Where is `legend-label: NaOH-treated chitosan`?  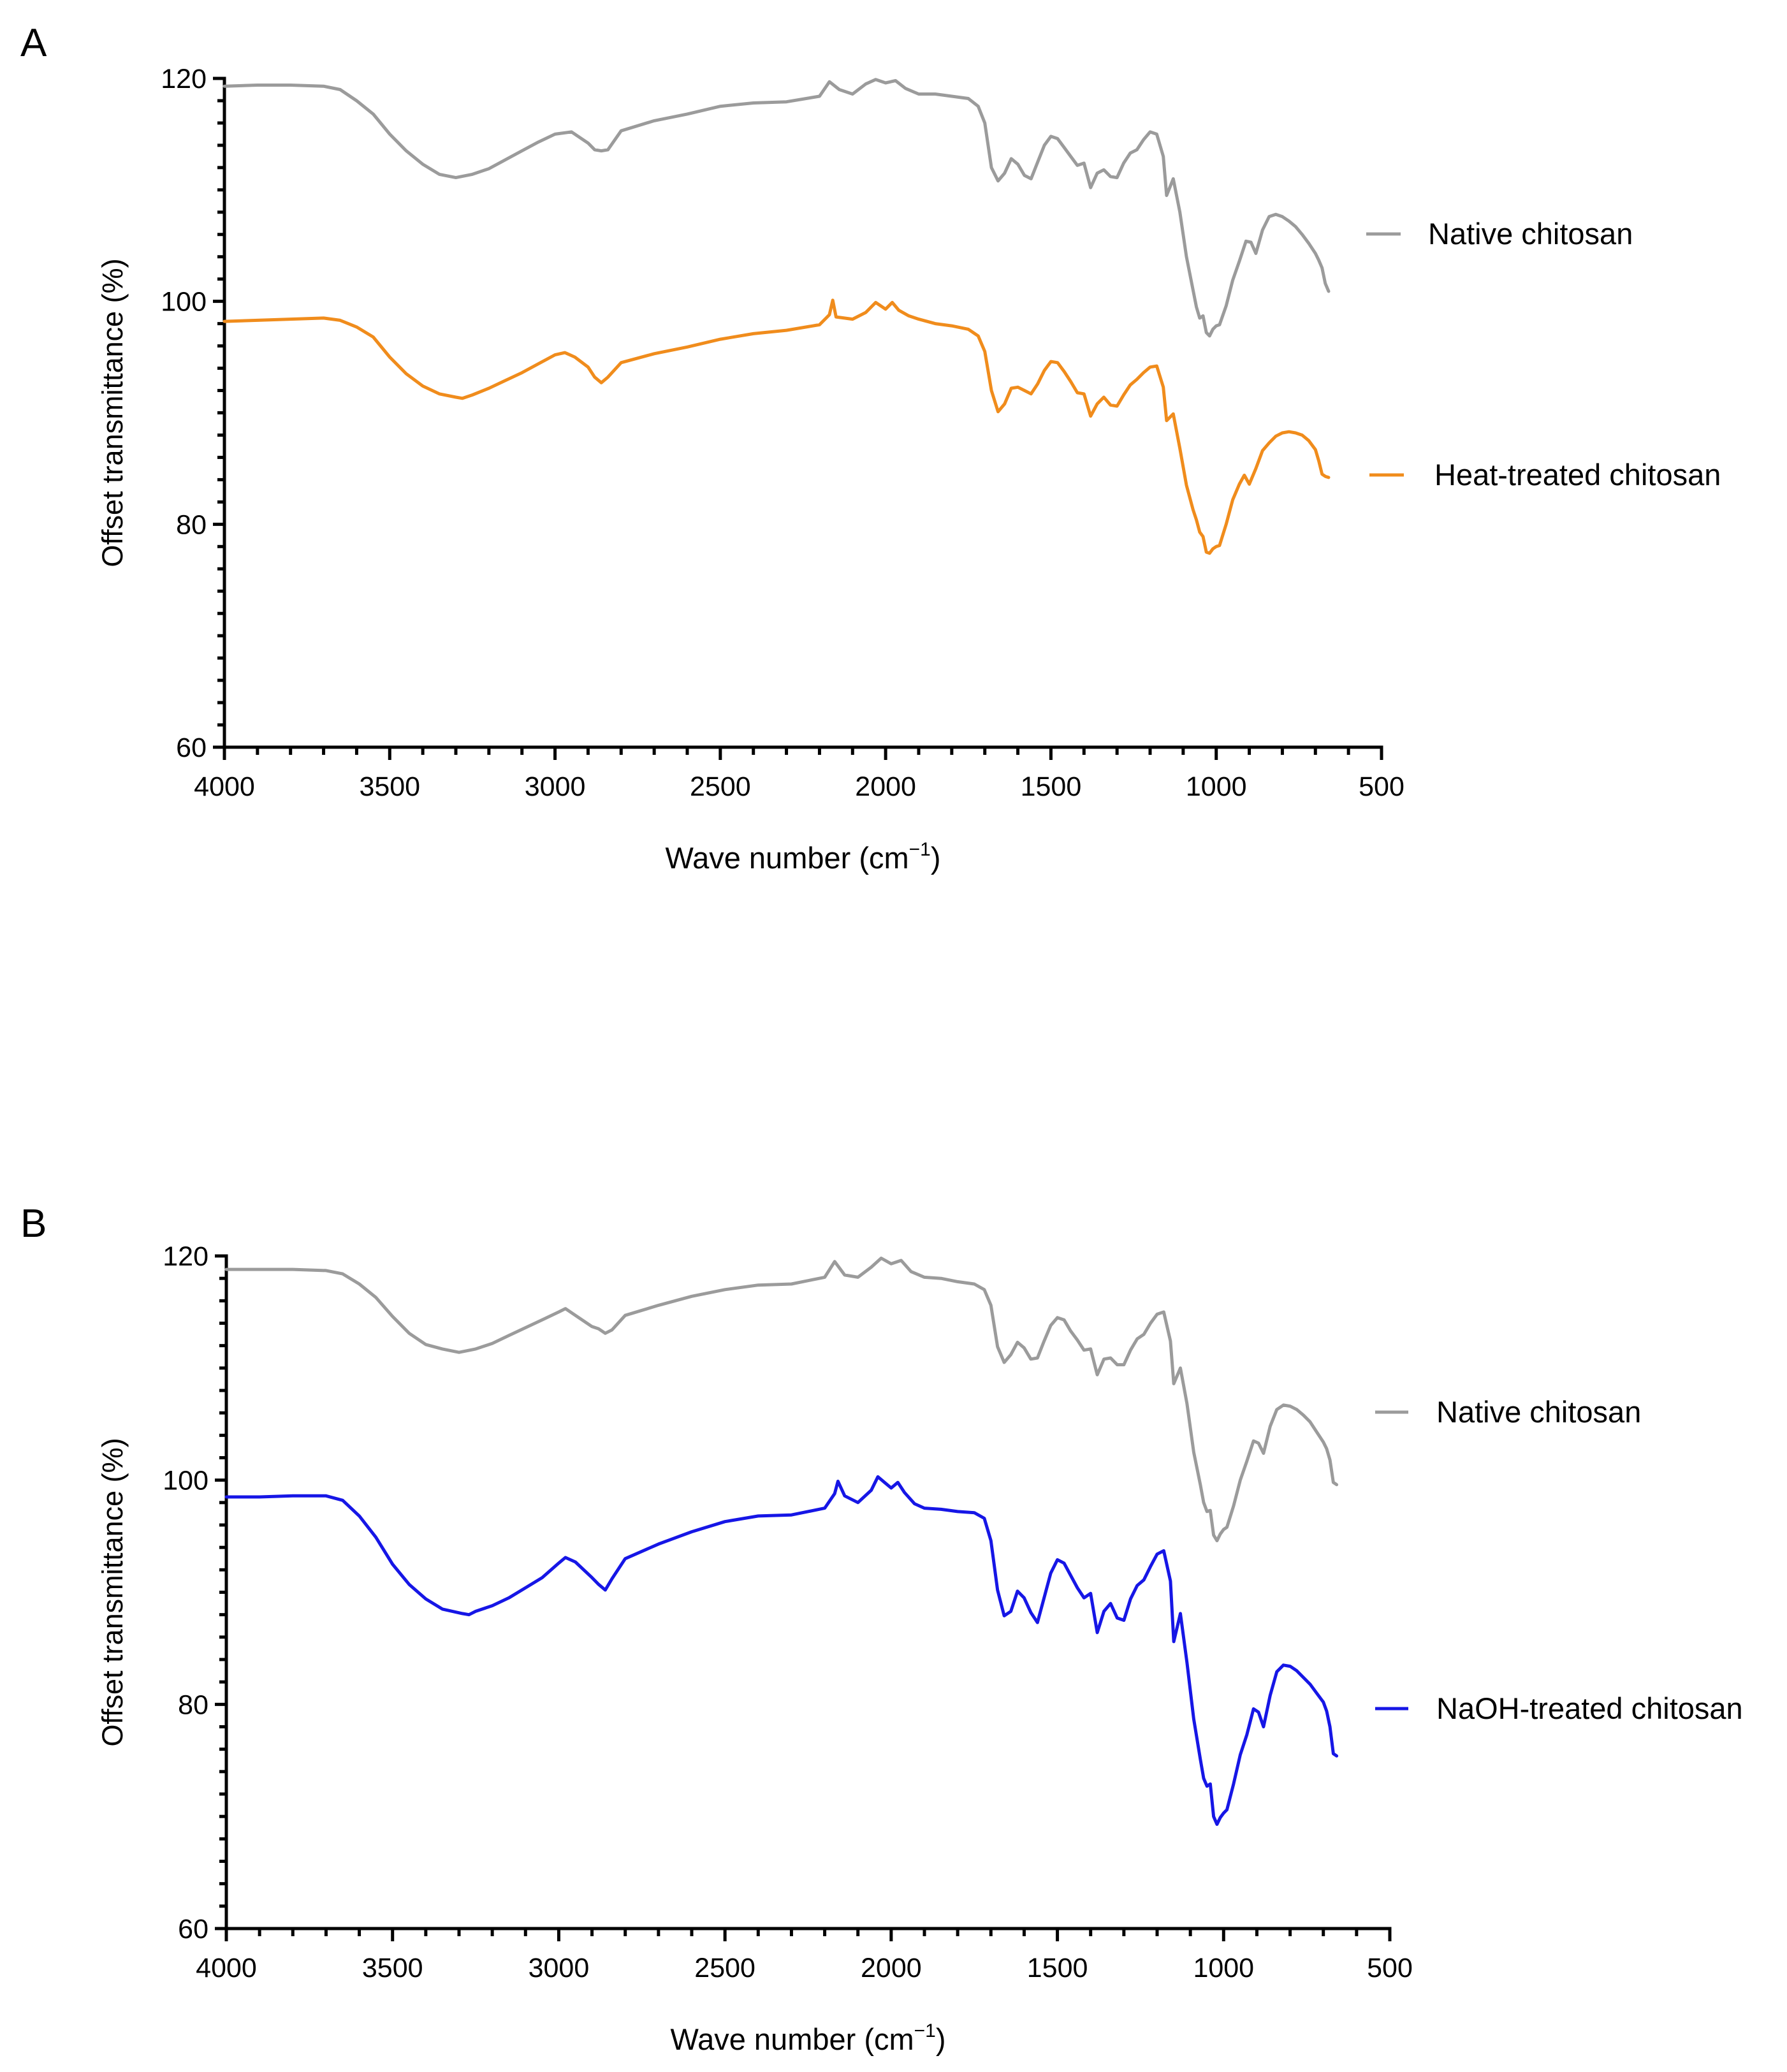
legend-label: NaOH-treated chitosan is located at coordinates (1589, 1708).